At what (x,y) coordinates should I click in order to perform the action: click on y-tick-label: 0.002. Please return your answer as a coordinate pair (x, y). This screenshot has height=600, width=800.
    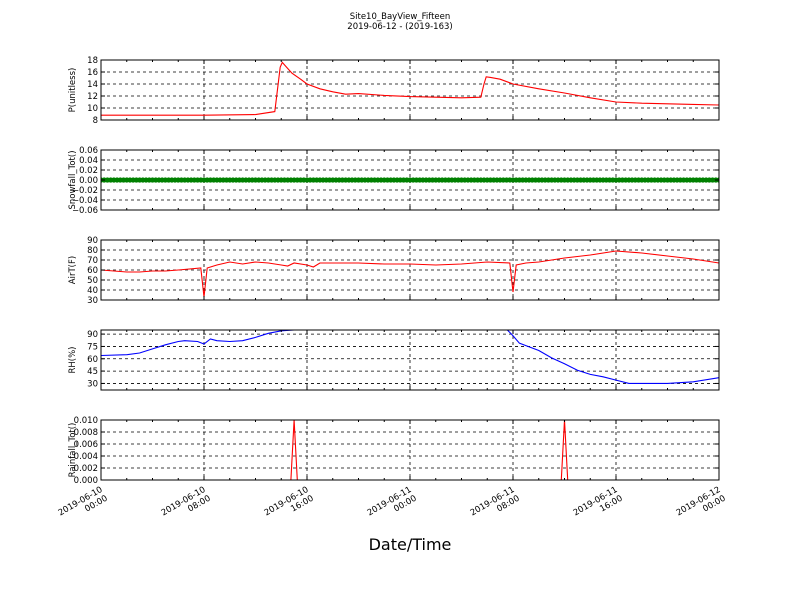
    Looking at the image, I should click on (86, 469).